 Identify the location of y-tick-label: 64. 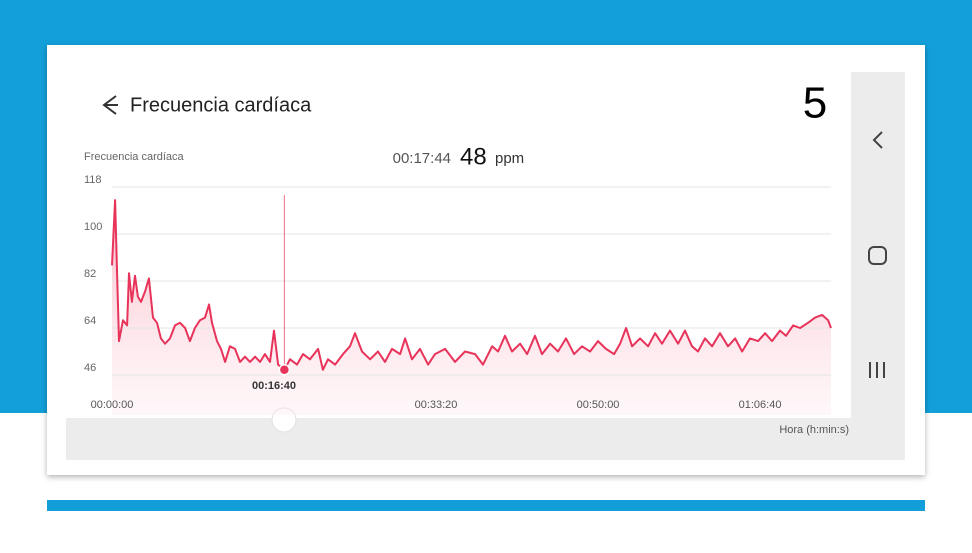
(90, 321).